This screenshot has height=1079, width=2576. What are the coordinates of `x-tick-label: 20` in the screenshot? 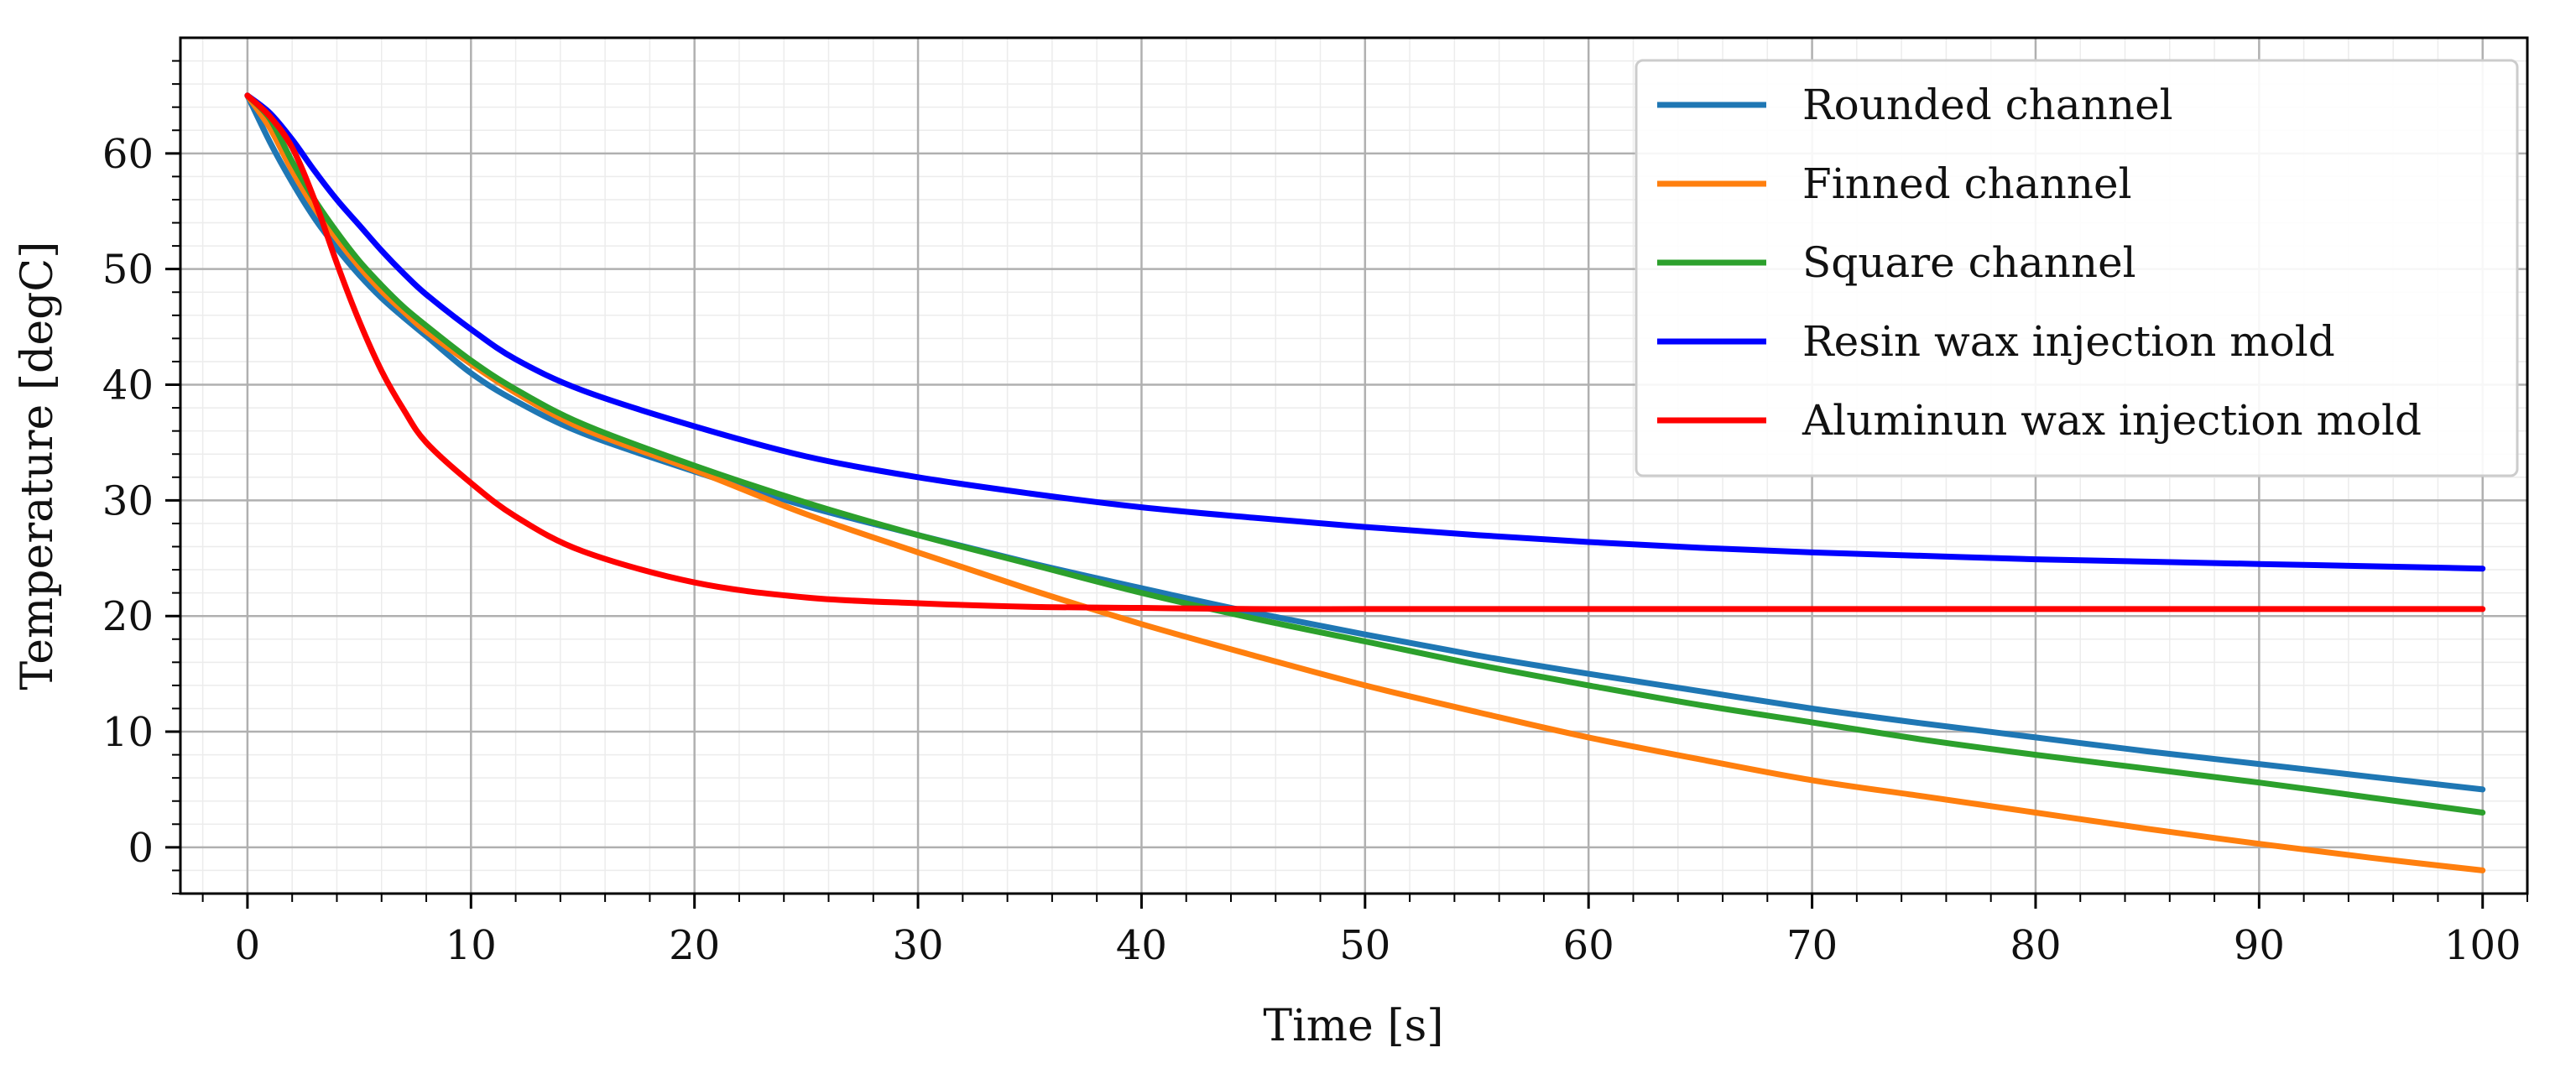 It's located at (694, 945).